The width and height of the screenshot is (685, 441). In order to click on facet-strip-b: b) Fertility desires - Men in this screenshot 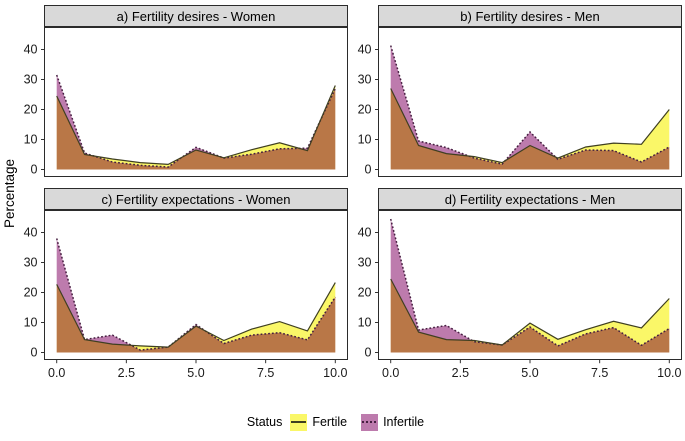, I will do `click(530, 16)`.